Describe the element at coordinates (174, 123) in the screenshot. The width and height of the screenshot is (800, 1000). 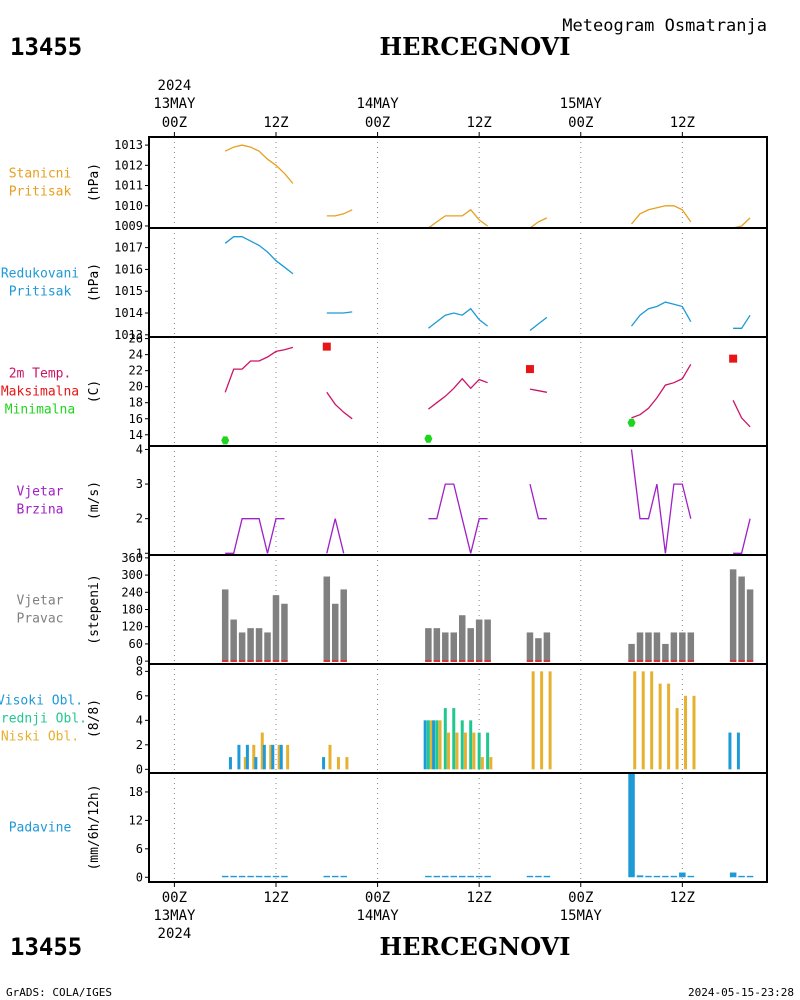
I see `hour-label: 00Z` at that location.